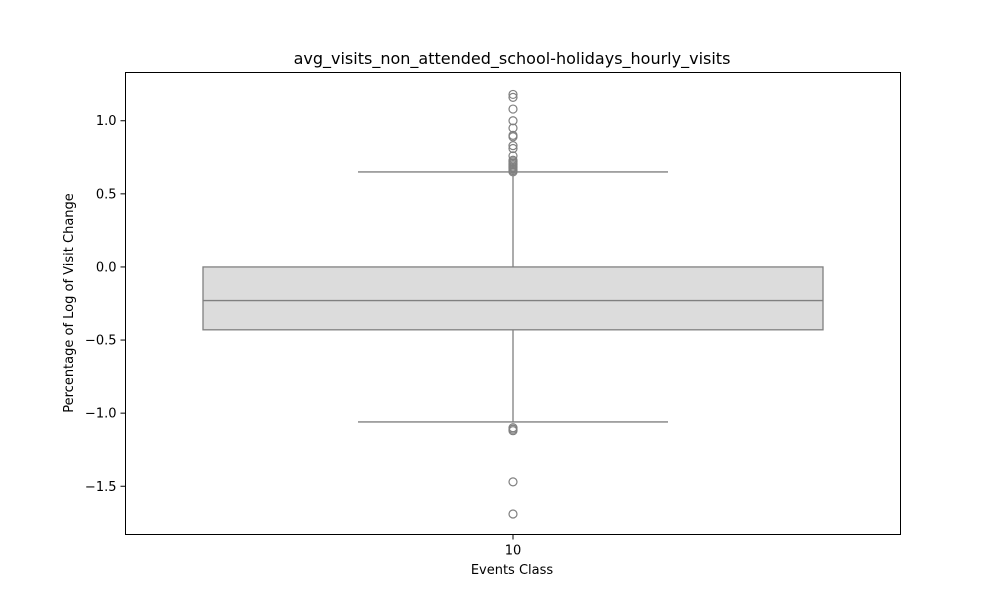  Describe the element at coordinates (106, 194) in the screenshot. I see `y-tick-label: 0.5` at that location.